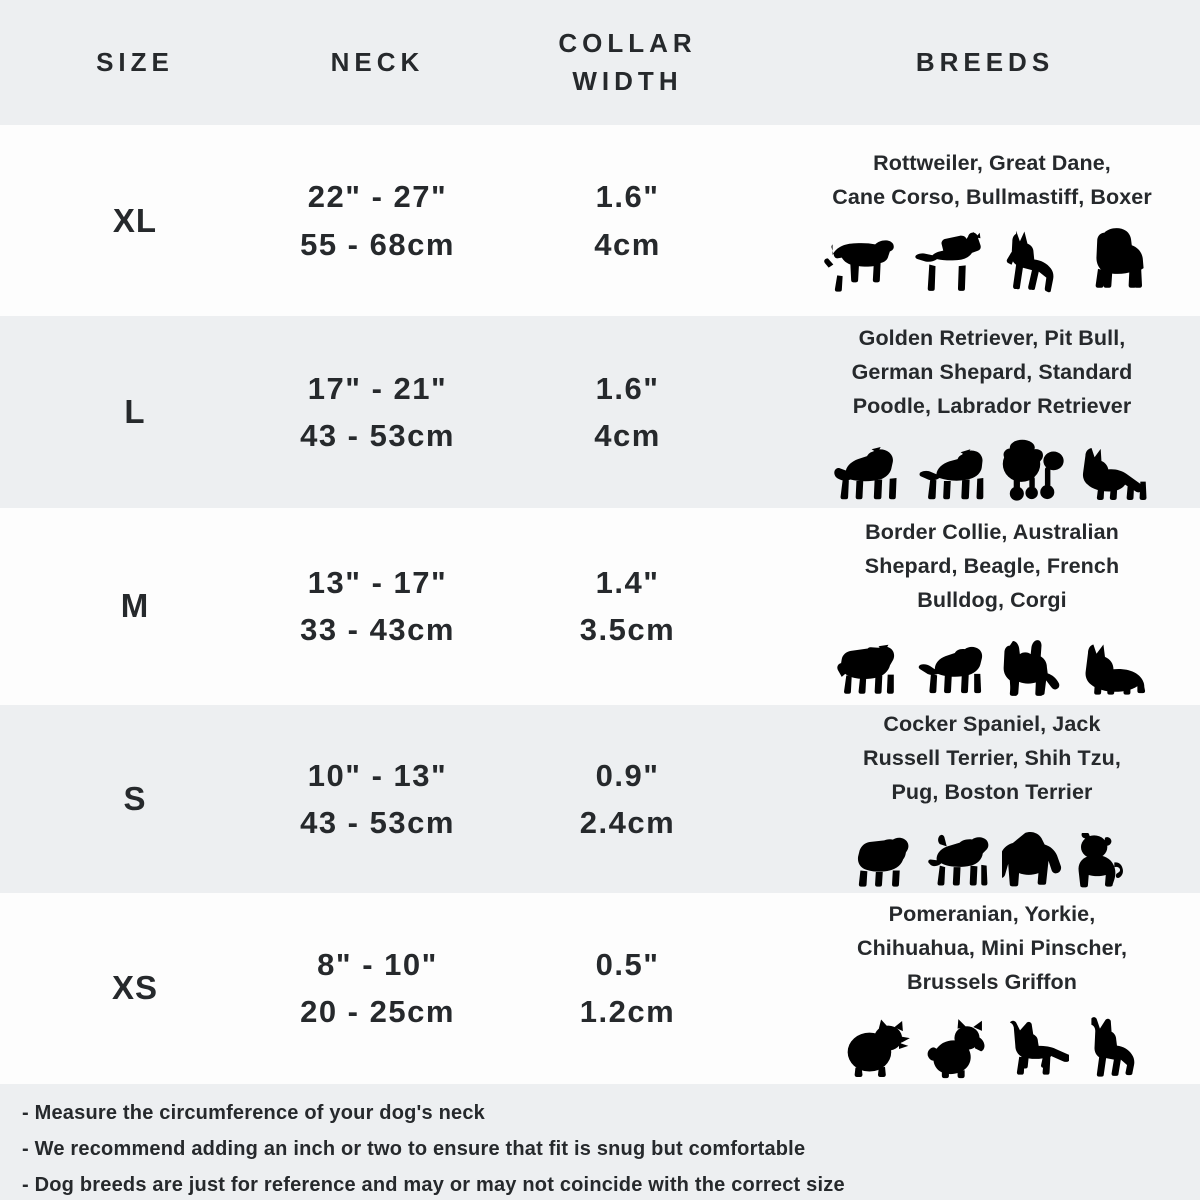 Image resolution: width=1200 pixels, height=1200 pixels. Describe the element at coordinates (859, 266) in the screenshot. I see `rottweiler-silhouette-icon` at that location.